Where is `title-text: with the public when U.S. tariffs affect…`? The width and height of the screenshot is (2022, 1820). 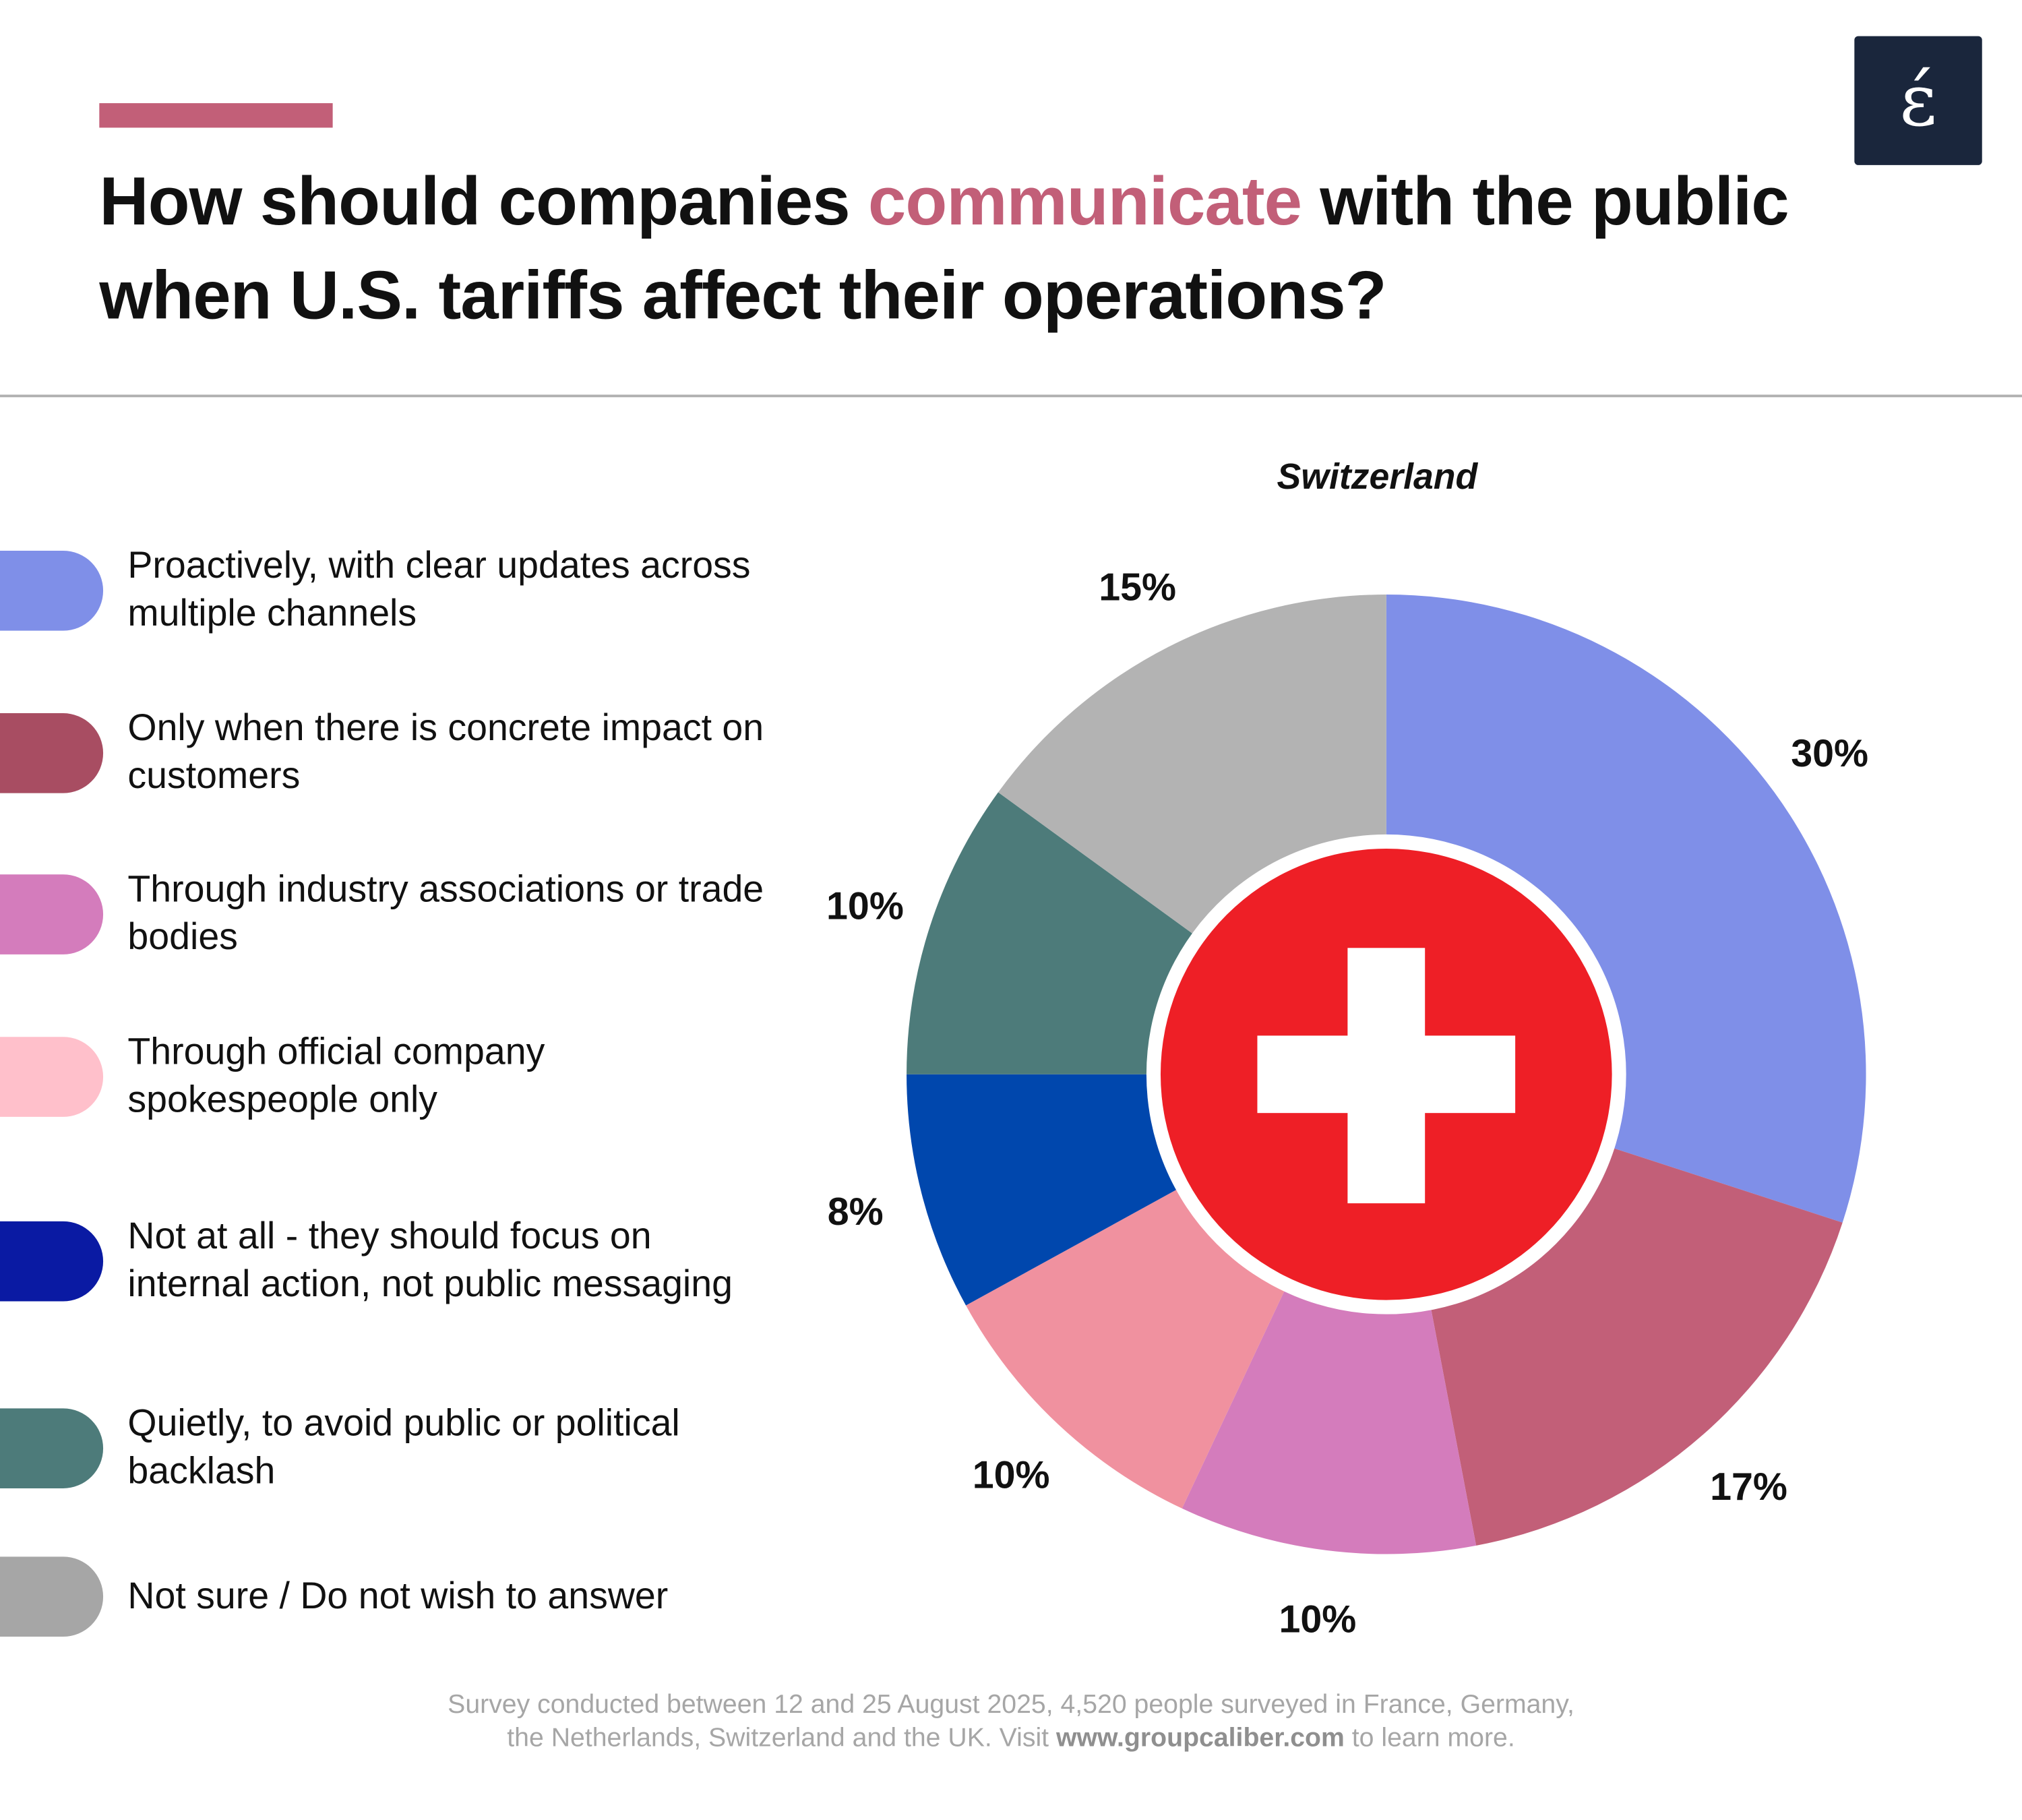
title-text: with the public when U.S. tariffs affect… is located at coordinates (944, 248).